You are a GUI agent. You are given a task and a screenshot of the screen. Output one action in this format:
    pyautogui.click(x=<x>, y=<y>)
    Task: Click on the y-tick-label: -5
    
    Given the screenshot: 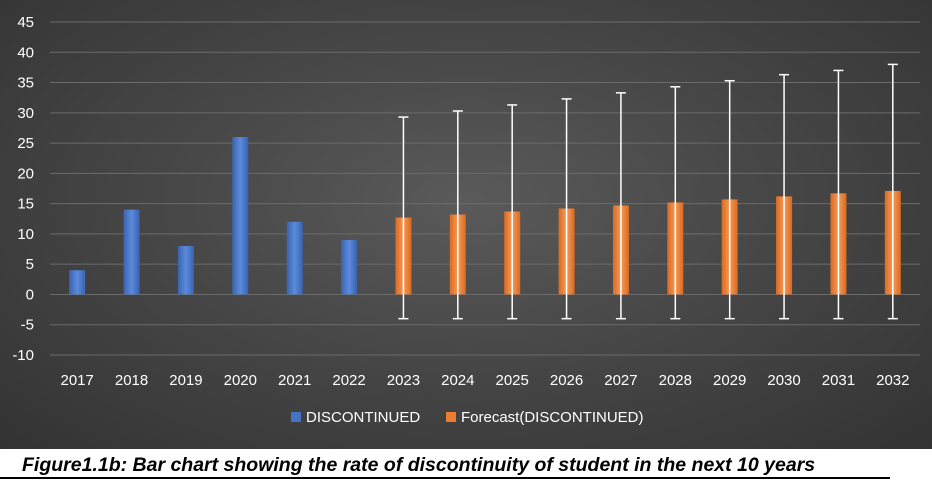 What is the action you would take?
    pyautogui.click(x=27, y=325)
    